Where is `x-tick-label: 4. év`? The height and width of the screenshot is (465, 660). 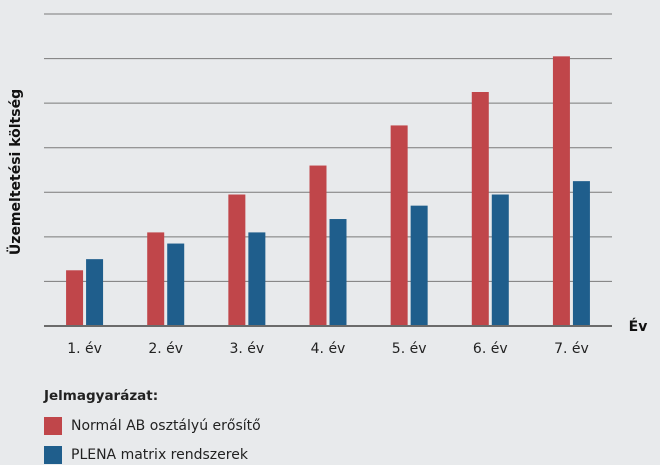 x-tick-label: 4. év is located at coordinates (328, 349).